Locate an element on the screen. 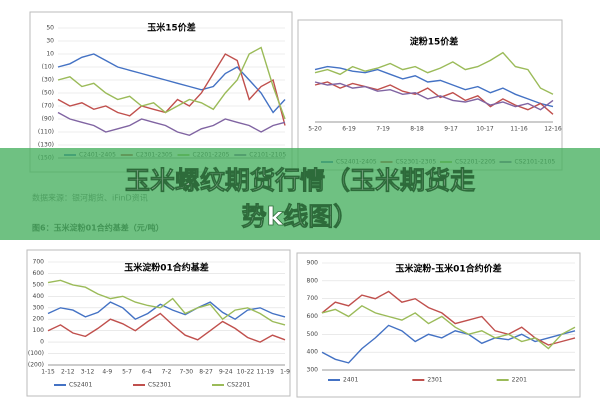 The image size is (600, 400). x-tick-label: 4-9 is located at coordinates (107, 372).